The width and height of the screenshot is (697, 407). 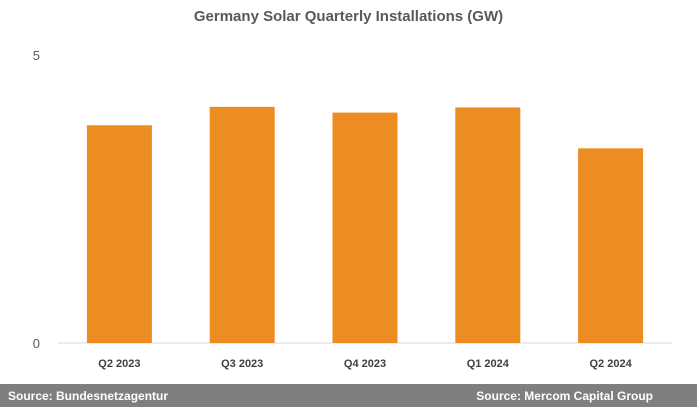 What do you see at coordinates (242, 364) in the screenshot?
I see `x-tick-label: Q3 2023` at bounding box center [242, 364].